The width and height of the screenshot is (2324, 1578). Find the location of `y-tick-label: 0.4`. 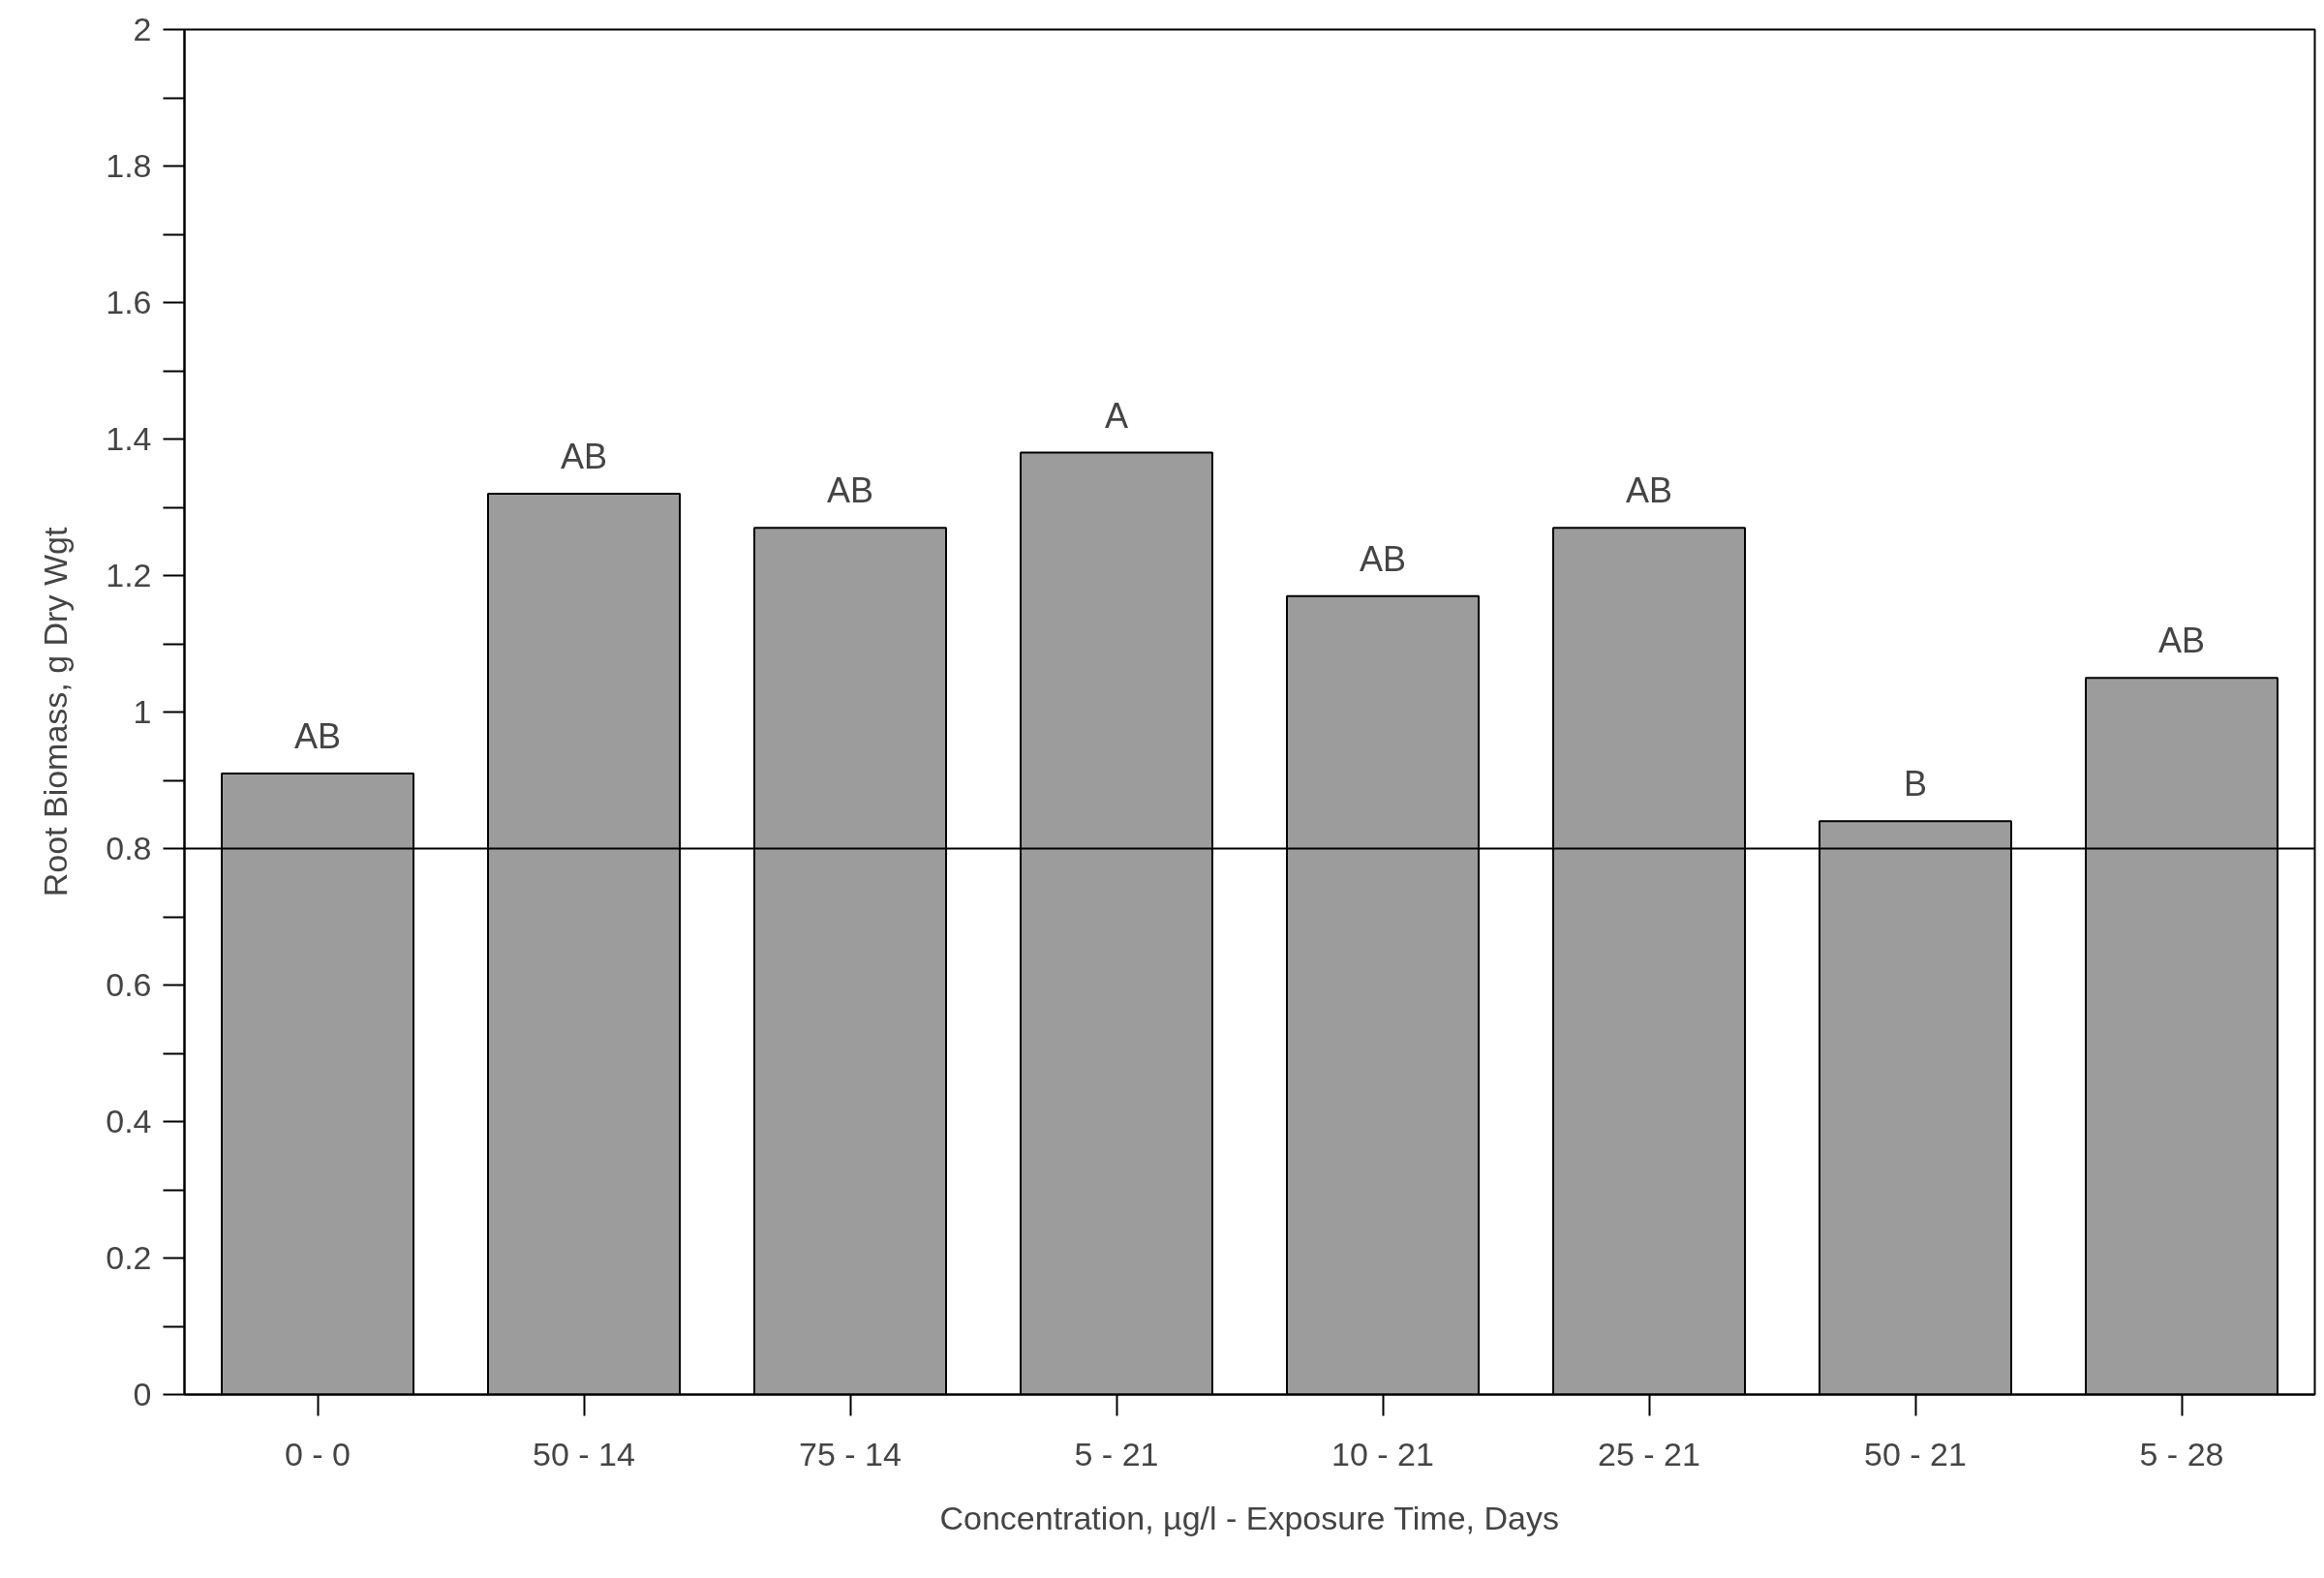

y-tick-label: 0.4 is located at coordinates (129, 1121).